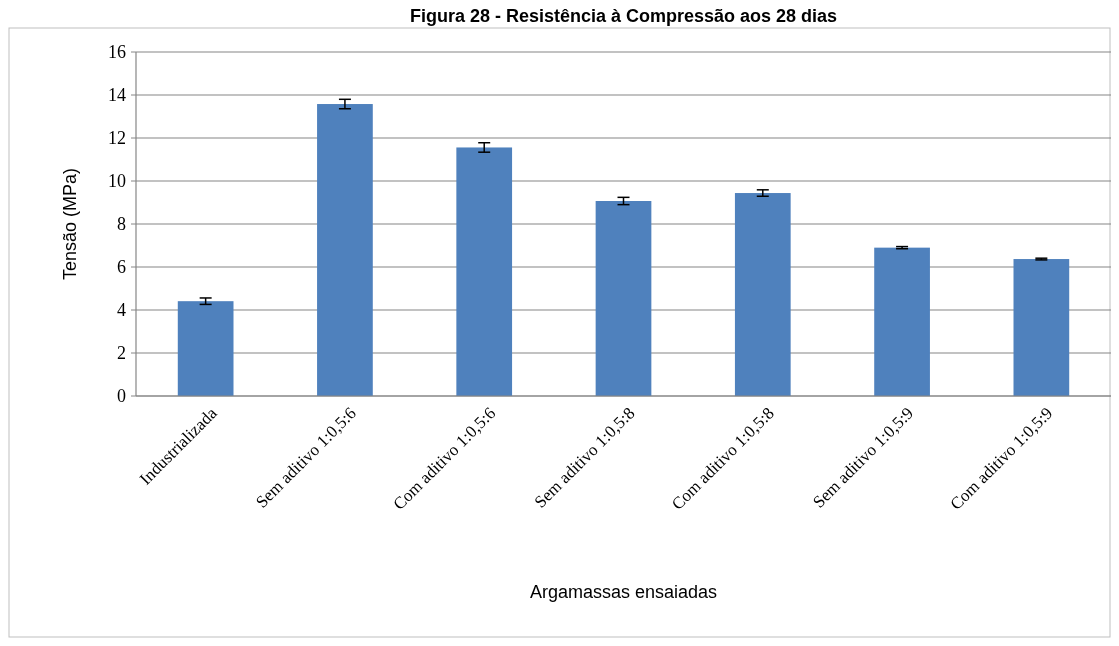  Describe the element at coordinates (117, 95) in the screenshot. I see `y-tick-label: 14` at that location.